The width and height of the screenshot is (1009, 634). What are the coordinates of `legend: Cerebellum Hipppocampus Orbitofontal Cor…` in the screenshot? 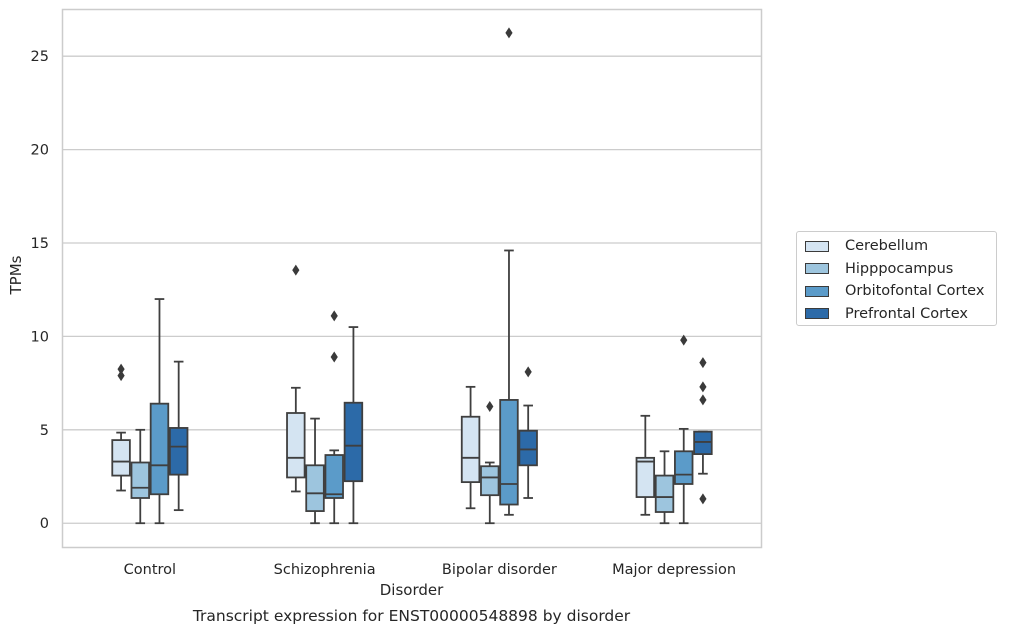 It's located at (896, 278).